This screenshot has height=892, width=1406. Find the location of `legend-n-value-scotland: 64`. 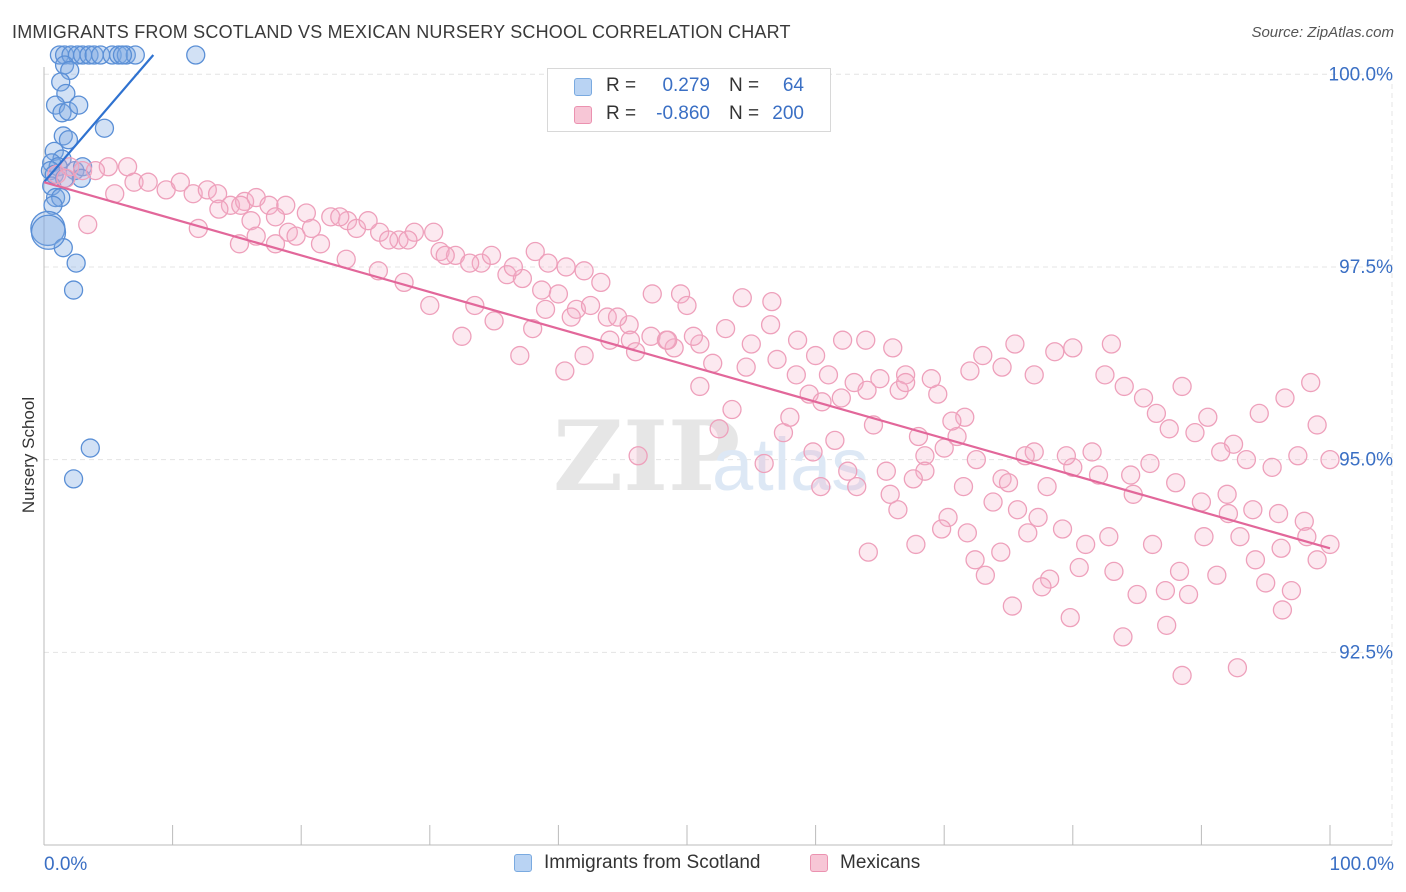

legend-n-value-scotland: 64 is located at coordinates (793, 85).